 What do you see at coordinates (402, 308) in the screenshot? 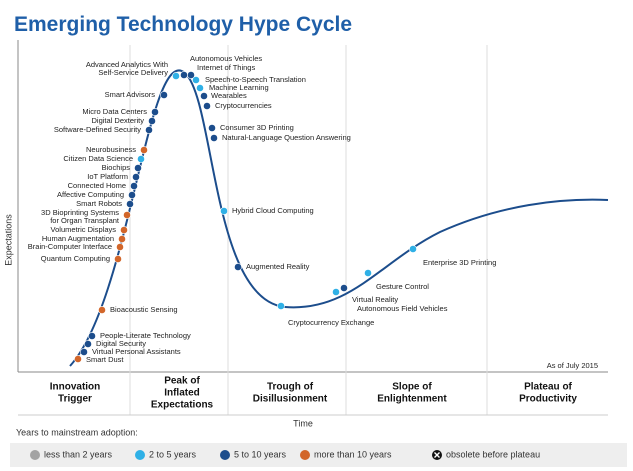
I see `technology-label: Autonomous Field Vehicles` at bounding box center [402, 308].